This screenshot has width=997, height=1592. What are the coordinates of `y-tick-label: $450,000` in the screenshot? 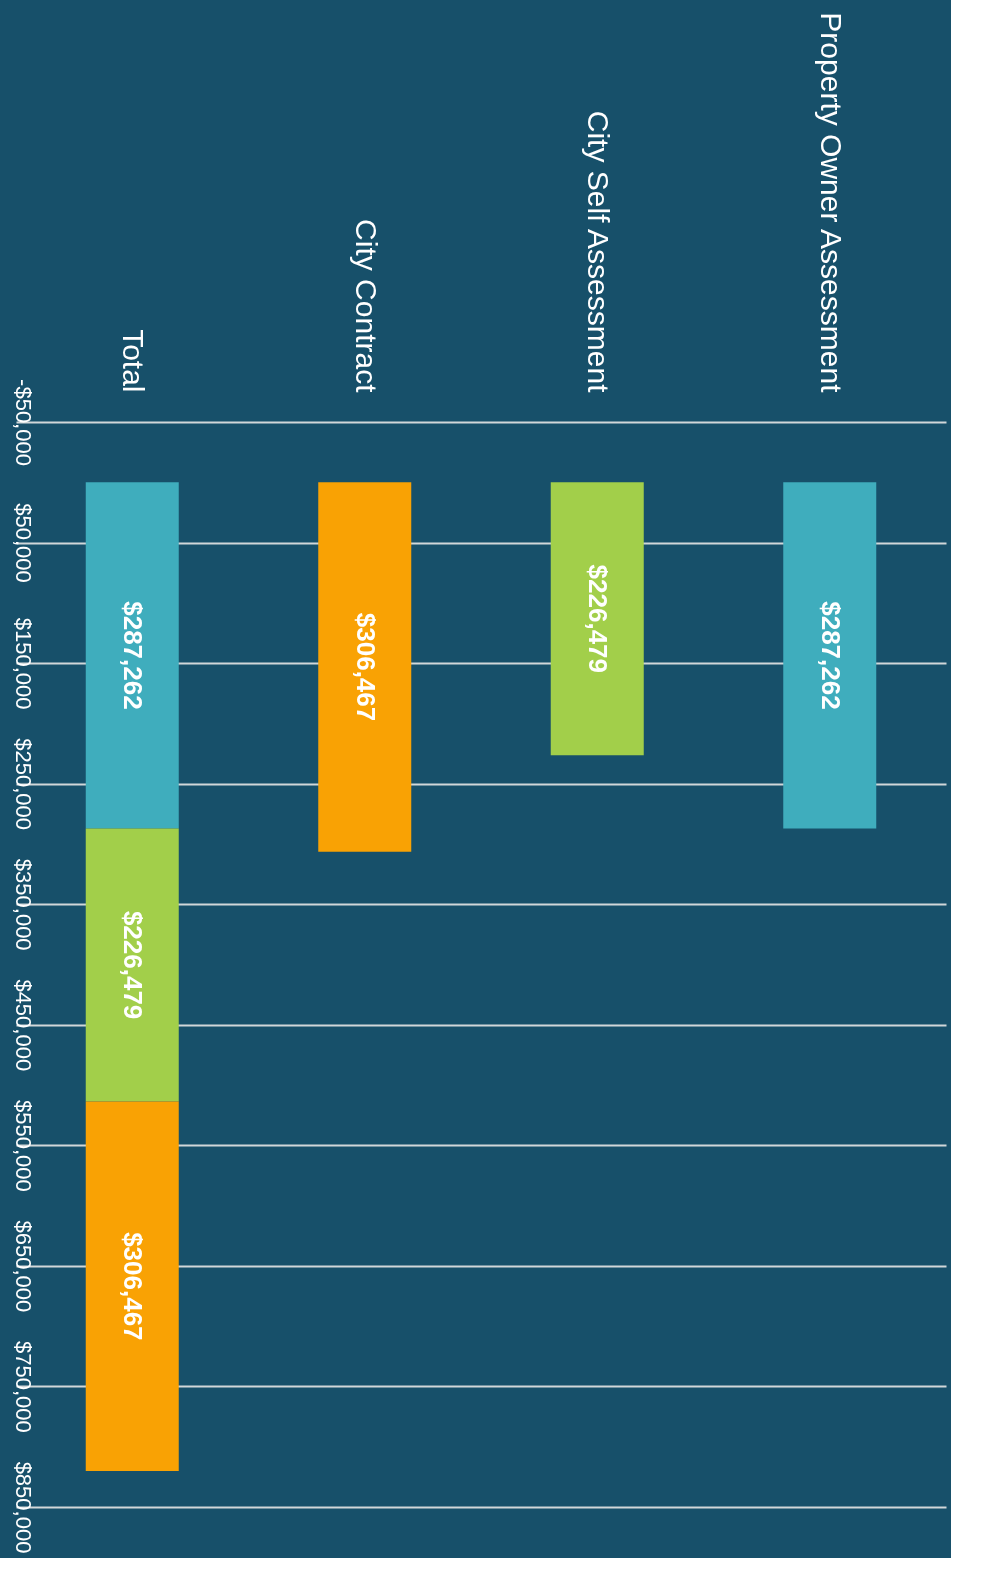 It's located at (23, 1025).